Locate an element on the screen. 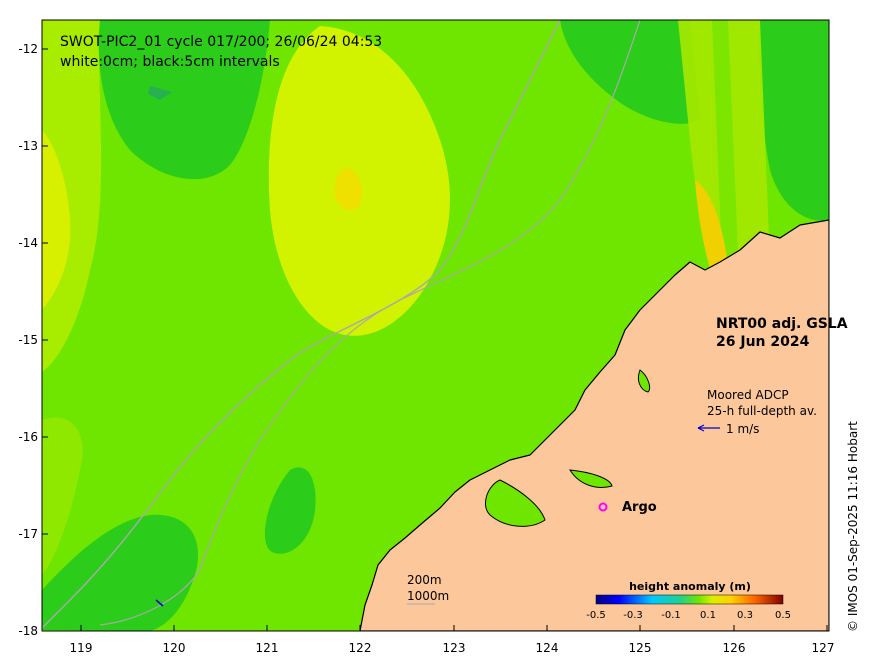 The height and width of the screenshot is (666, 872). anomaly-peak-central is located at coordinates (348, 189).